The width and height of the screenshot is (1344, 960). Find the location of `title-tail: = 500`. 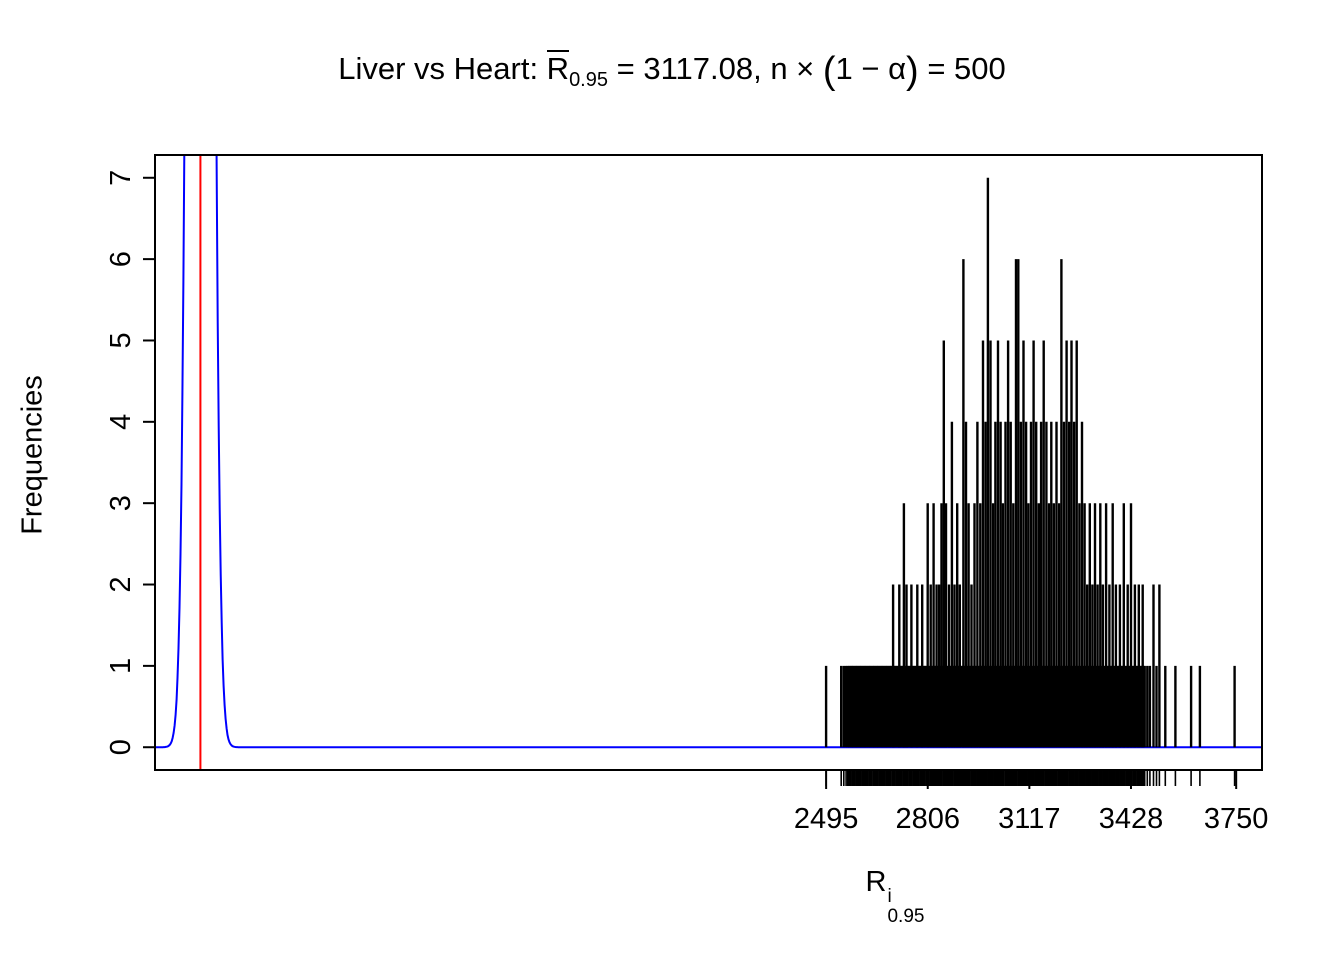

title-tail: = 500 is located at coordinates (962, 68).